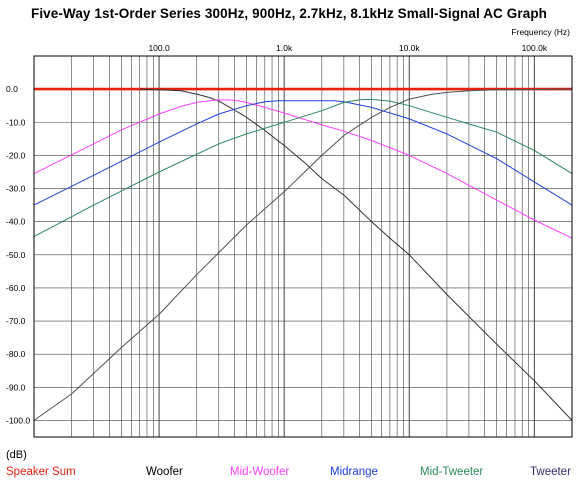 This screenshot has width=578, height=486. What do you see at coordinates (410, 48) in the screenshot?
I see `x-tick-label: 10.0k` at bounding box center [410, 48].